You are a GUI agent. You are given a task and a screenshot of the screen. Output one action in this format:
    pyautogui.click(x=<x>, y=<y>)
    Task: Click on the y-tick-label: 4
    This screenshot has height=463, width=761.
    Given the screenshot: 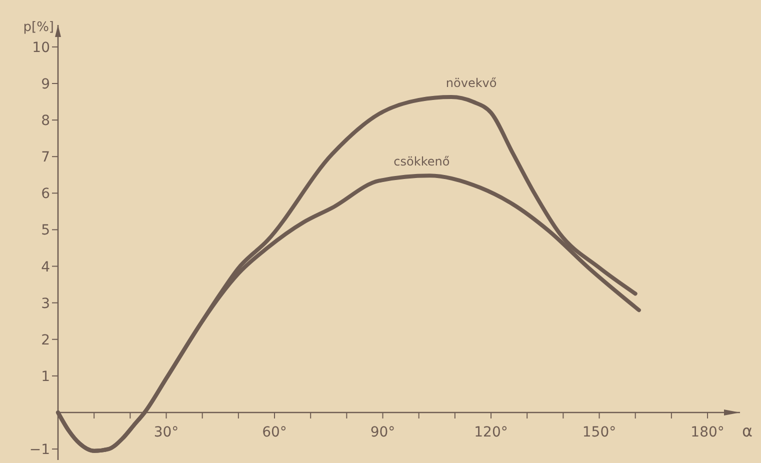 What is the action you would take?
    pyautogui.click(x=45, y=267)
    